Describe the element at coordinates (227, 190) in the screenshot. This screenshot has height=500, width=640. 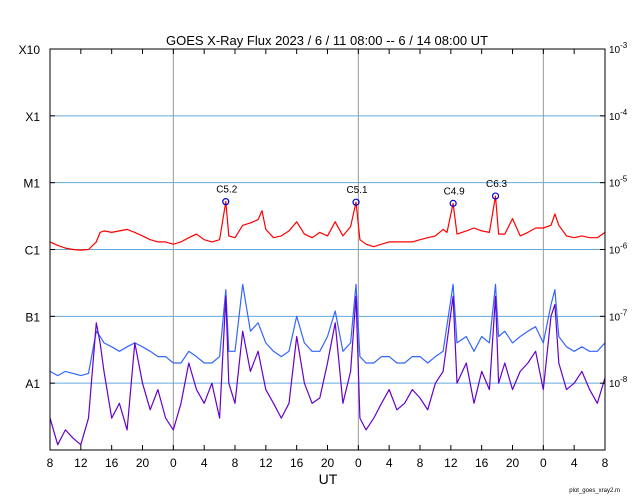
I see `flare-label: C5.2` at that location.